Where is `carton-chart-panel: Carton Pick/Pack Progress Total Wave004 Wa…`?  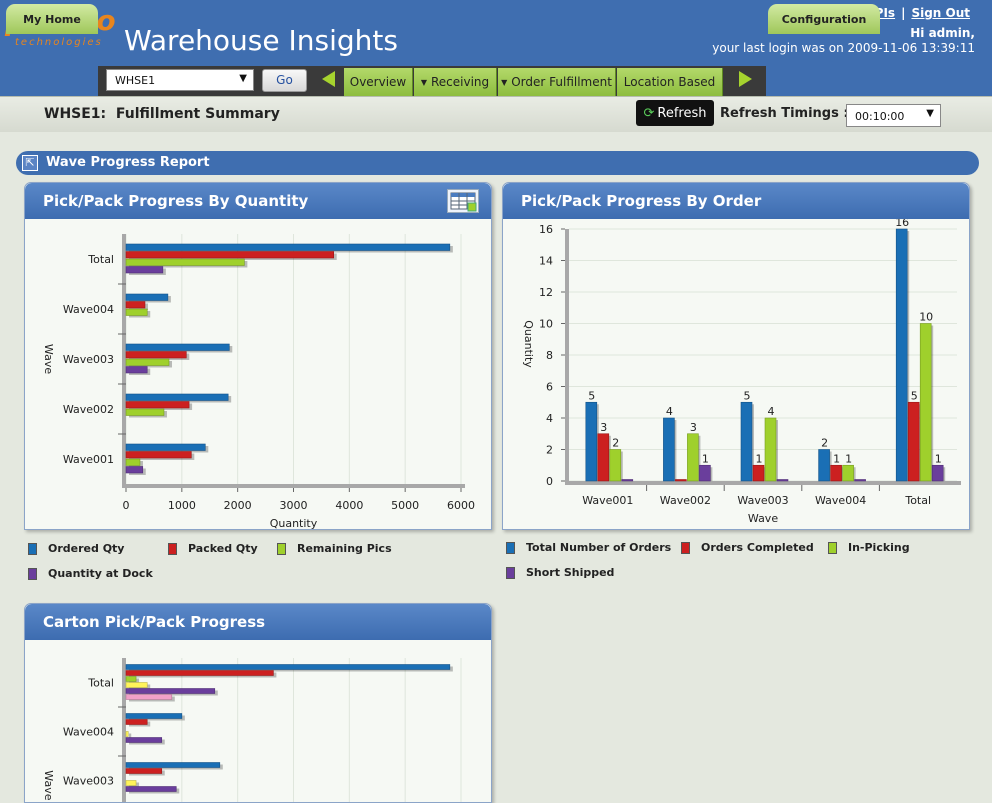 carton-chart-panel: Carton Pick/Pack Progress Total Wave004 Wa… is located at coordinates (258, 703).